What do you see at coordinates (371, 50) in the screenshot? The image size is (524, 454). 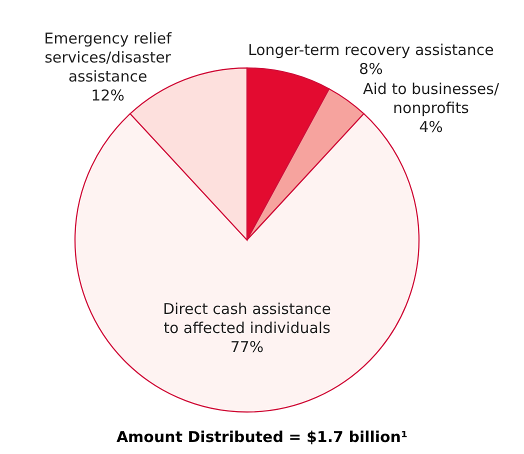 I see `slice-label: Longer-term recovery assistance` at bounding box center [371, 50].